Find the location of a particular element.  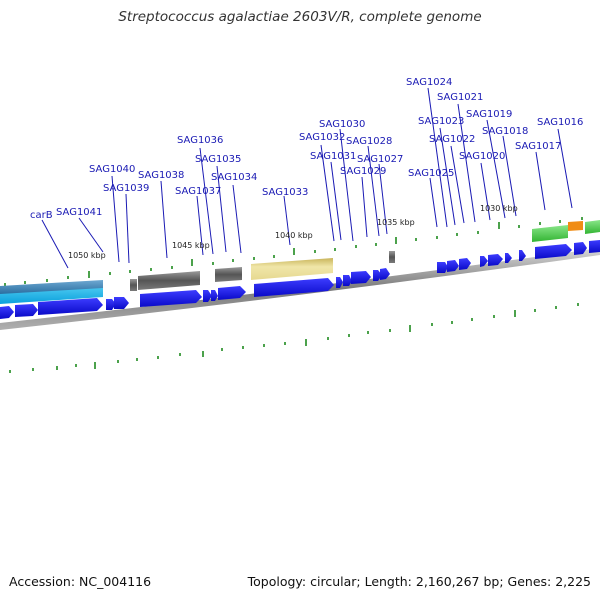

steel-feature is located at coordinates (51, 287).